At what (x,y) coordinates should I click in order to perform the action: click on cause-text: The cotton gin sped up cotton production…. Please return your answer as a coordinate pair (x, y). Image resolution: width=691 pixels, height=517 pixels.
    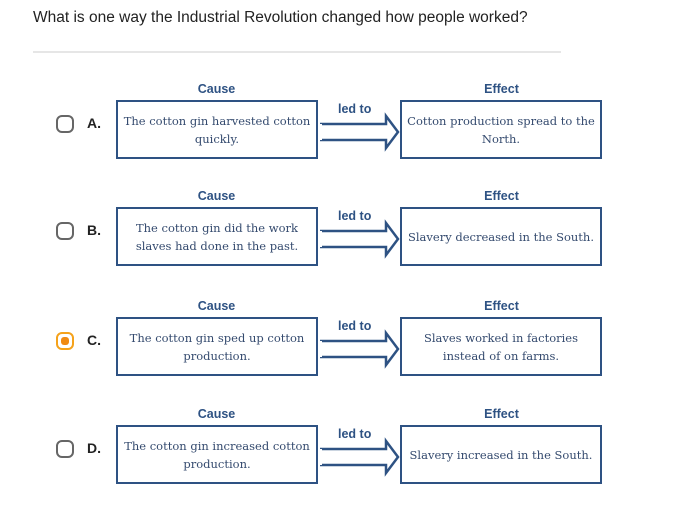
    Looking at the image, I should click on (217, 346).